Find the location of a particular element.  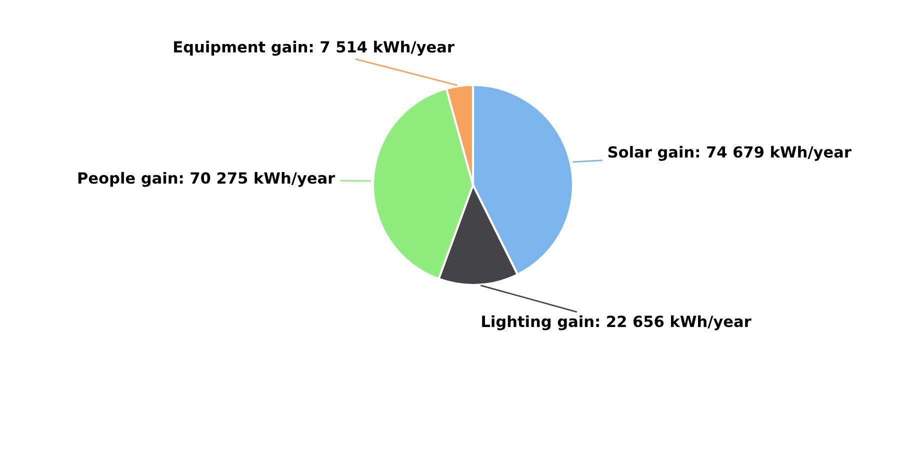

slice-label: People gain: 70 275 kWh/year is located at coordinates (207, 179).